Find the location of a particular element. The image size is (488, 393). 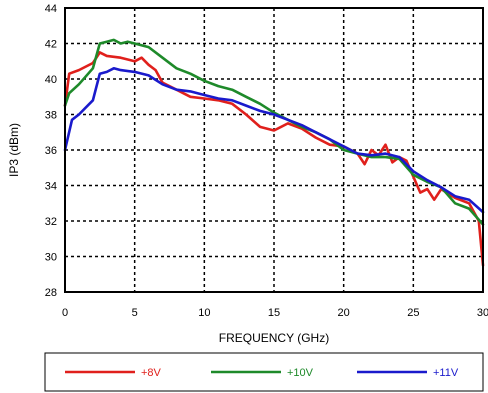

y-tick-labels: 28 30 32 34 36 38 40 42 44 is located at coordinates (51, 151).